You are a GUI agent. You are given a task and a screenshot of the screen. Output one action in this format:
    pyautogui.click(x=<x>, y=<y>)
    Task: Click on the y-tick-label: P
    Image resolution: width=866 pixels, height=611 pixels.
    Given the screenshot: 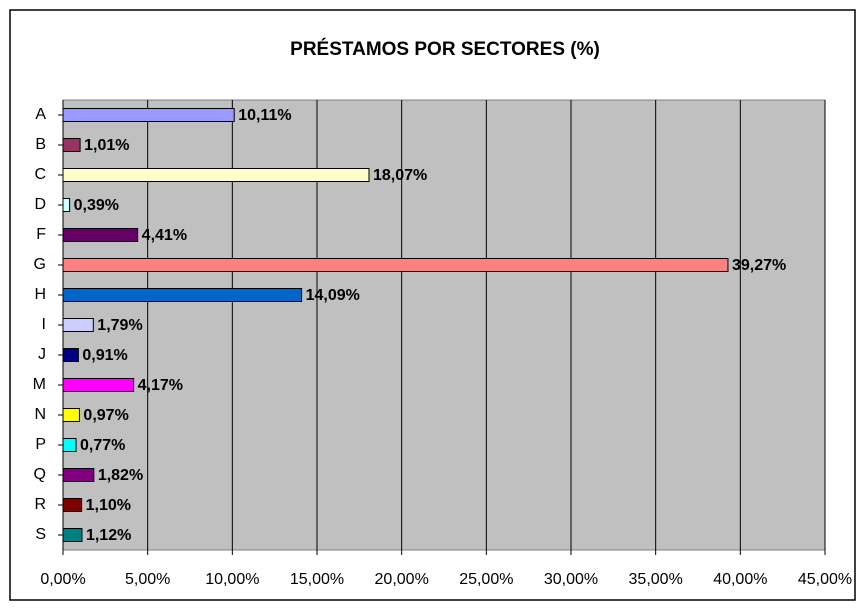 What is the action you would take?
    pyautogui.click(x=40, y=444)
    